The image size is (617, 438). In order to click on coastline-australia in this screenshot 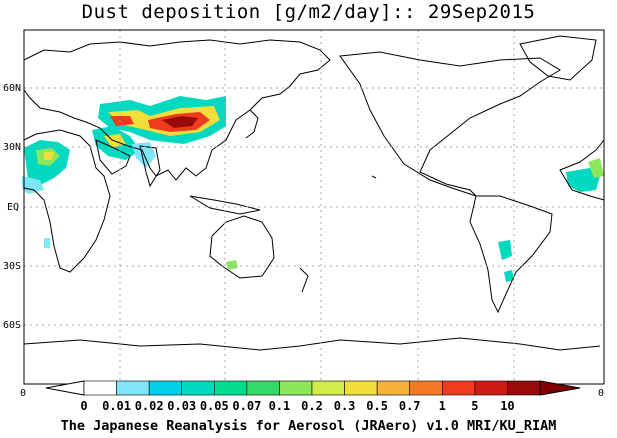, I will do `click(242, 247)`.